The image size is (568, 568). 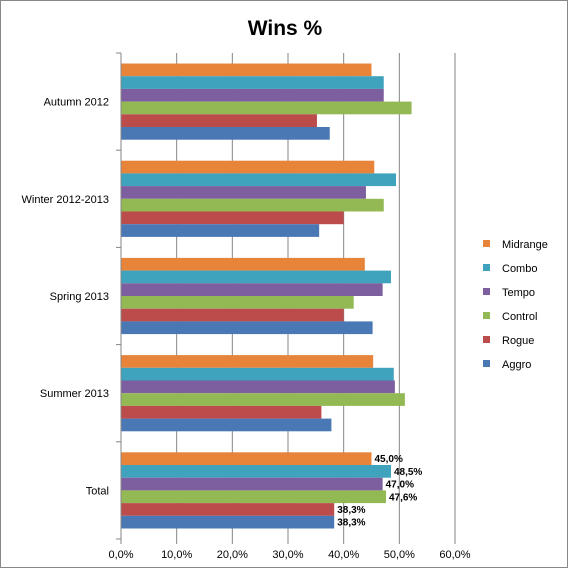 I want to click on category-label: Spring 2013, so click(x=79, y=297).